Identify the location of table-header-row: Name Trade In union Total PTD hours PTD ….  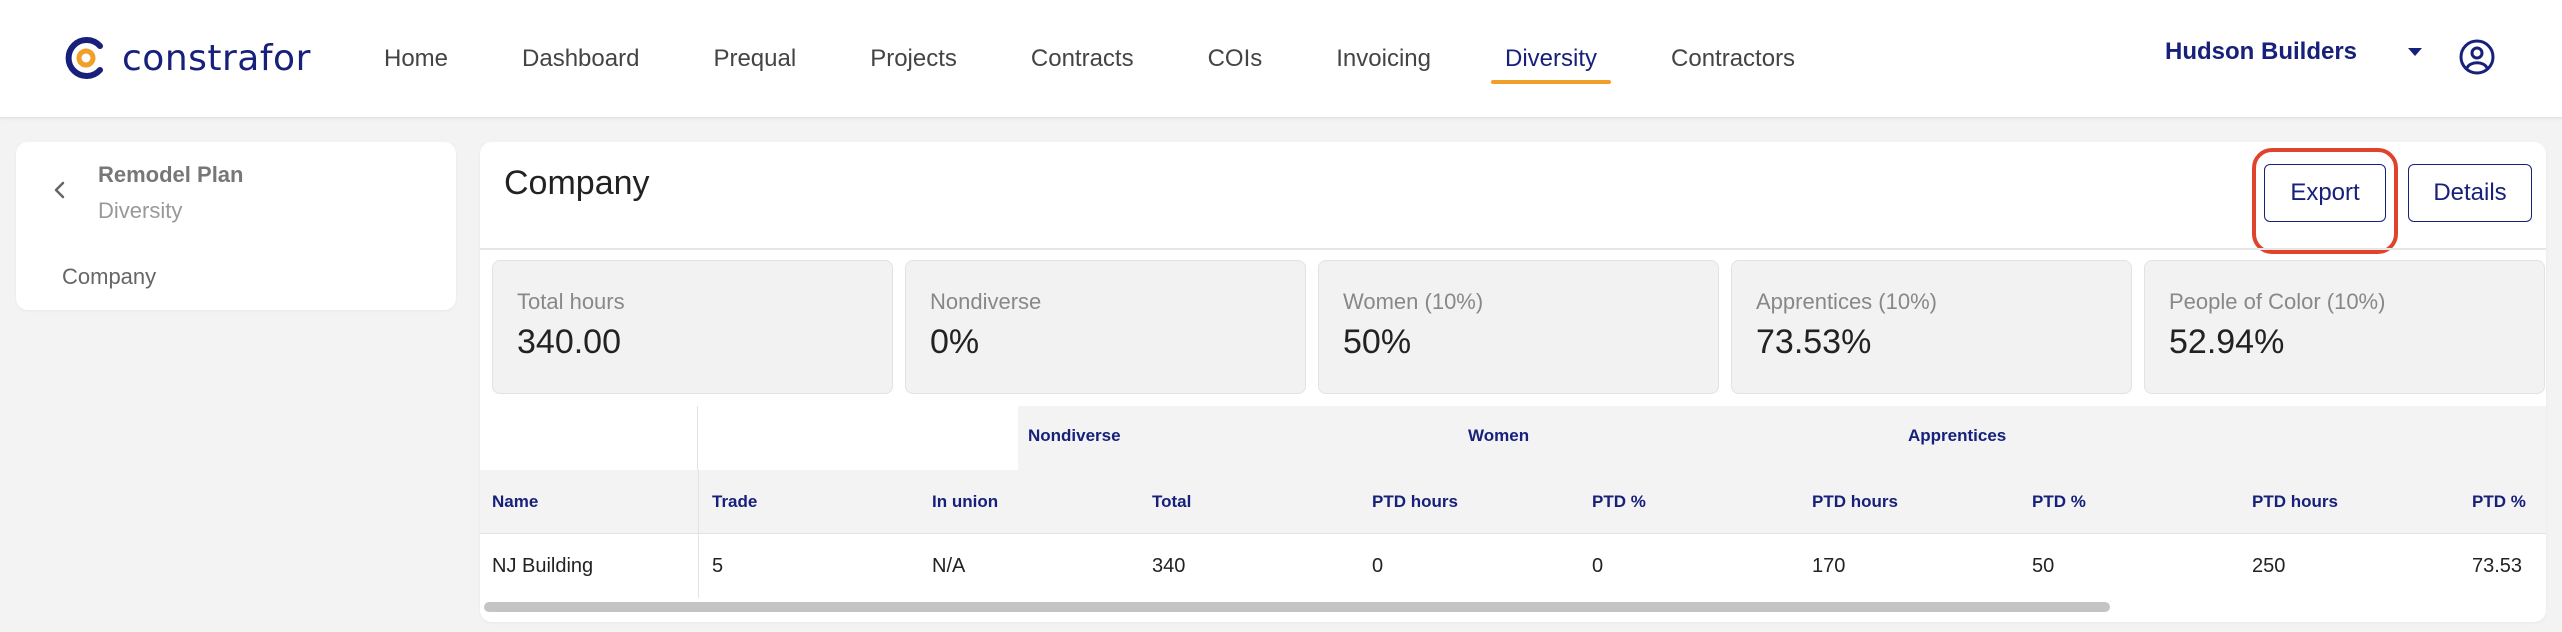
(1513, 502).